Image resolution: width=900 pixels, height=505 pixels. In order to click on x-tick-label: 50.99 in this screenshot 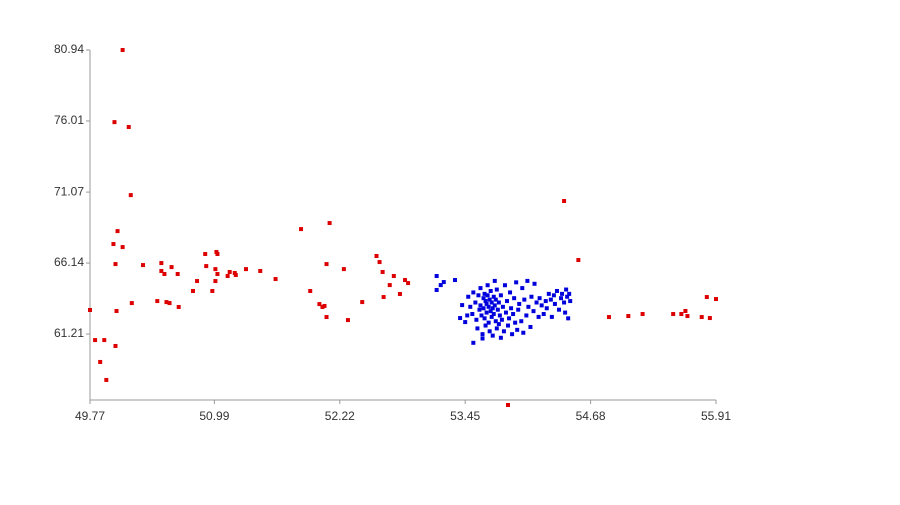, I will do `click(214, 416)`.